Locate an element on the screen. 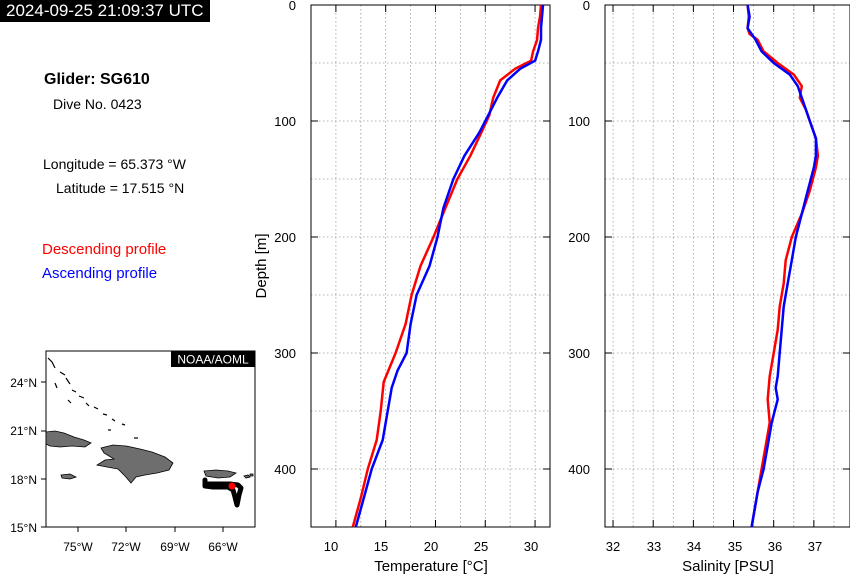 This screenshot has height=574, width=850. timestamp-label: 2024-09-25 21:09:37 UTC is located at coordinates (105, 11).